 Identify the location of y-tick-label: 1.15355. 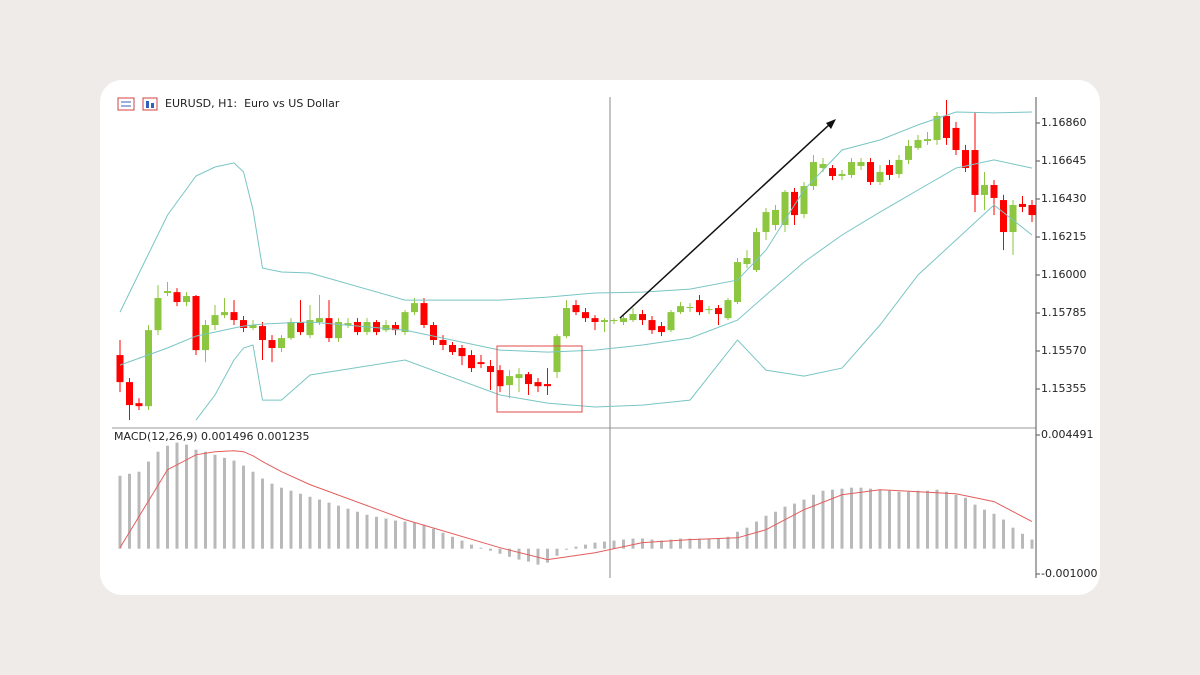
(1064, 388).